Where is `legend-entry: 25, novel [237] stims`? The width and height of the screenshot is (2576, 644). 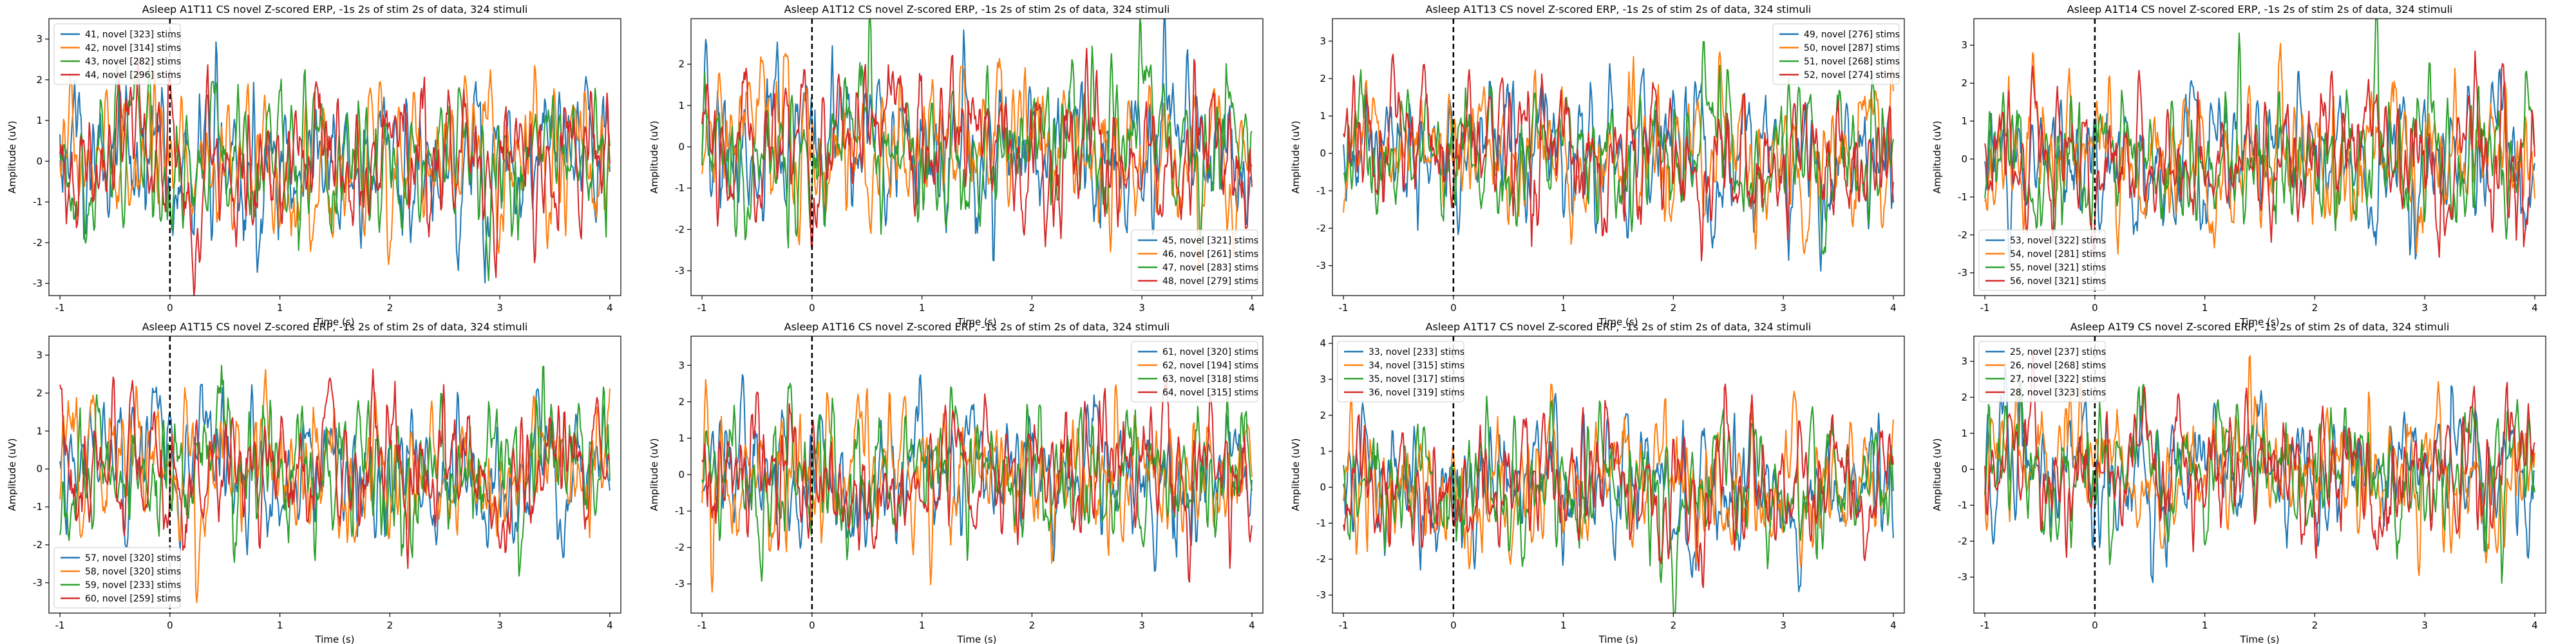
legend-entry: 25, novel [237] stims is located at coordinates (2058, 352).